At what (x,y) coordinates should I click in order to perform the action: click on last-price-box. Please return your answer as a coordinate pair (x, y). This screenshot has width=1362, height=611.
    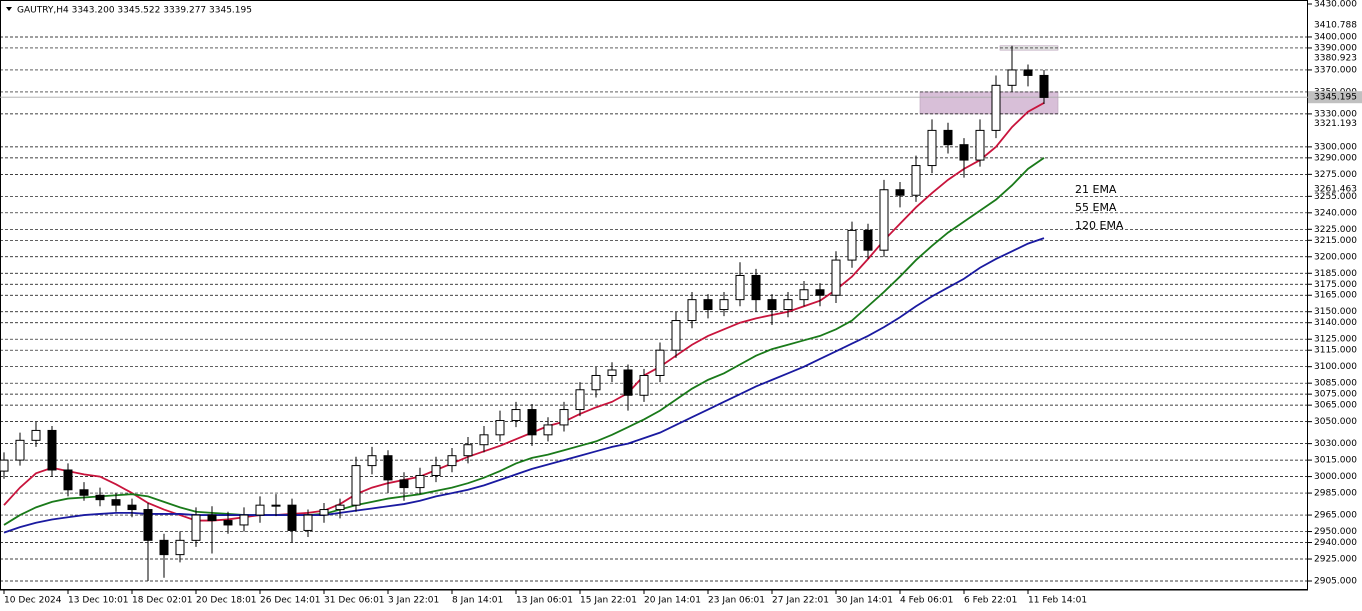
    Looking at the image, I should click on (1335, 97).